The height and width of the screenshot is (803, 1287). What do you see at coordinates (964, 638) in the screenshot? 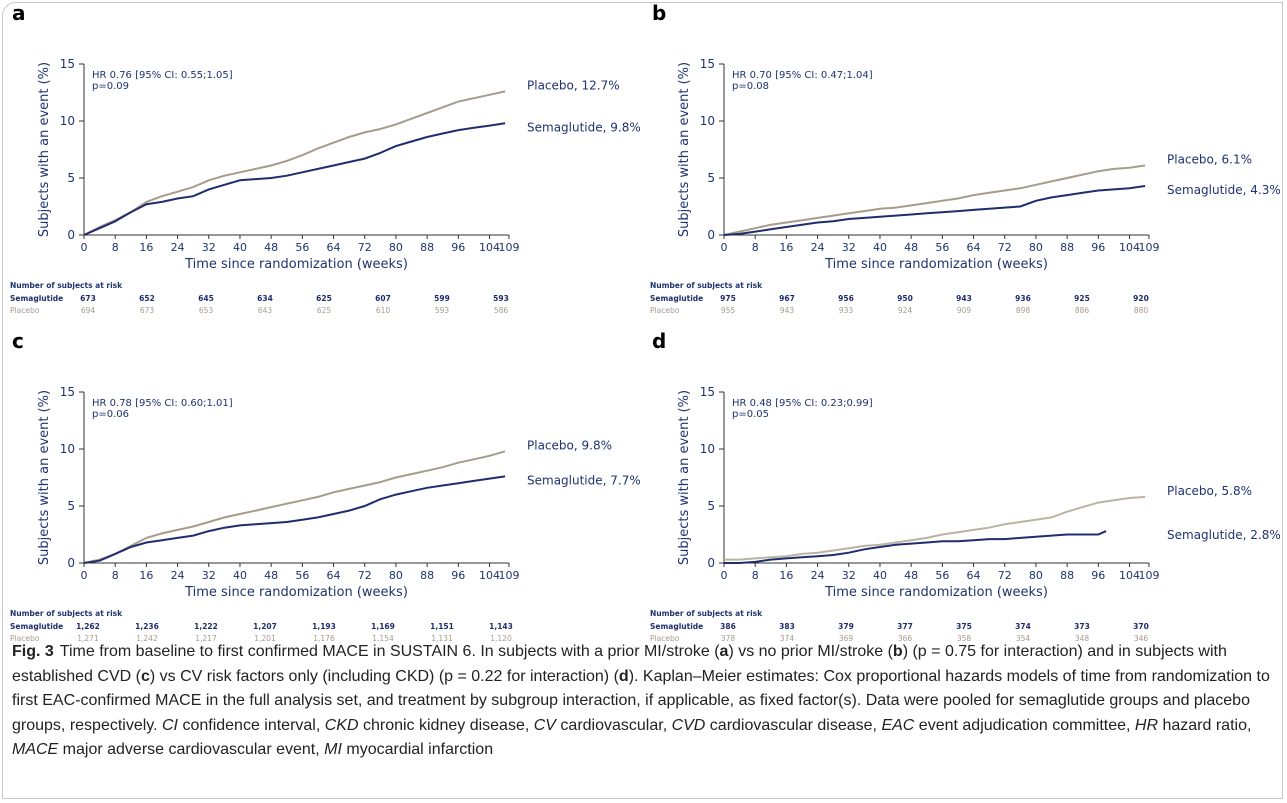
I see `risk-count: 358` at bounding box center [964, 638].